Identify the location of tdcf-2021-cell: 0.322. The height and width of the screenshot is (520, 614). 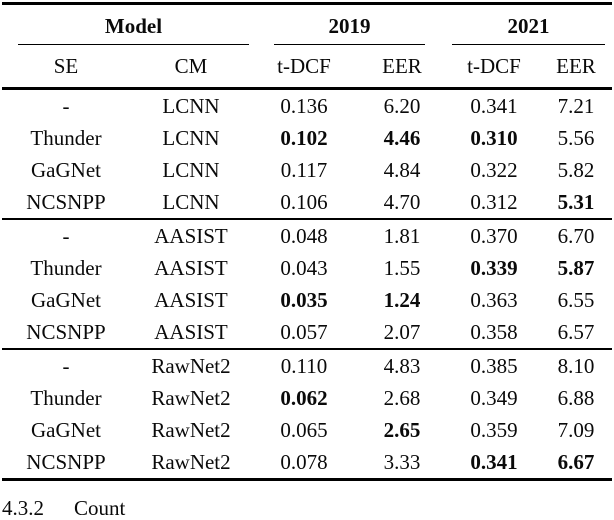
(494, 169).